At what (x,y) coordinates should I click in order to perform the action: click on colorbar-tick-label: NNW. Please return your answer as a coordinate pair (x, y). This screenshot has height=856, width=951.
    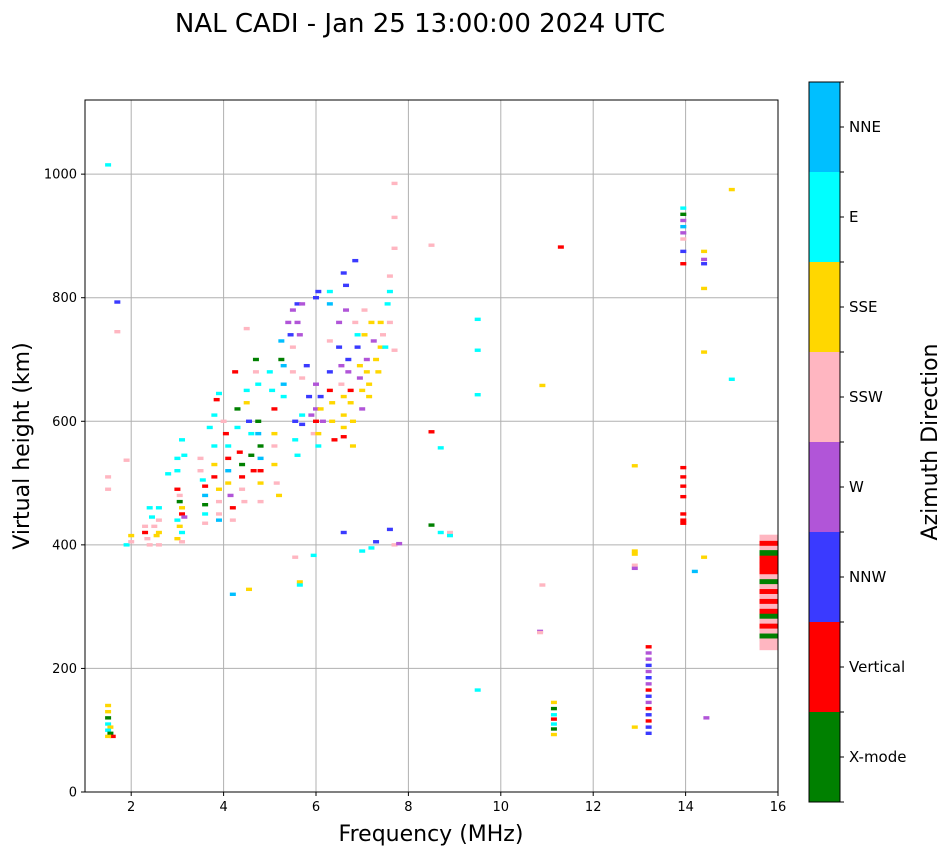
    Looking at the image, I should click on (867, 577).